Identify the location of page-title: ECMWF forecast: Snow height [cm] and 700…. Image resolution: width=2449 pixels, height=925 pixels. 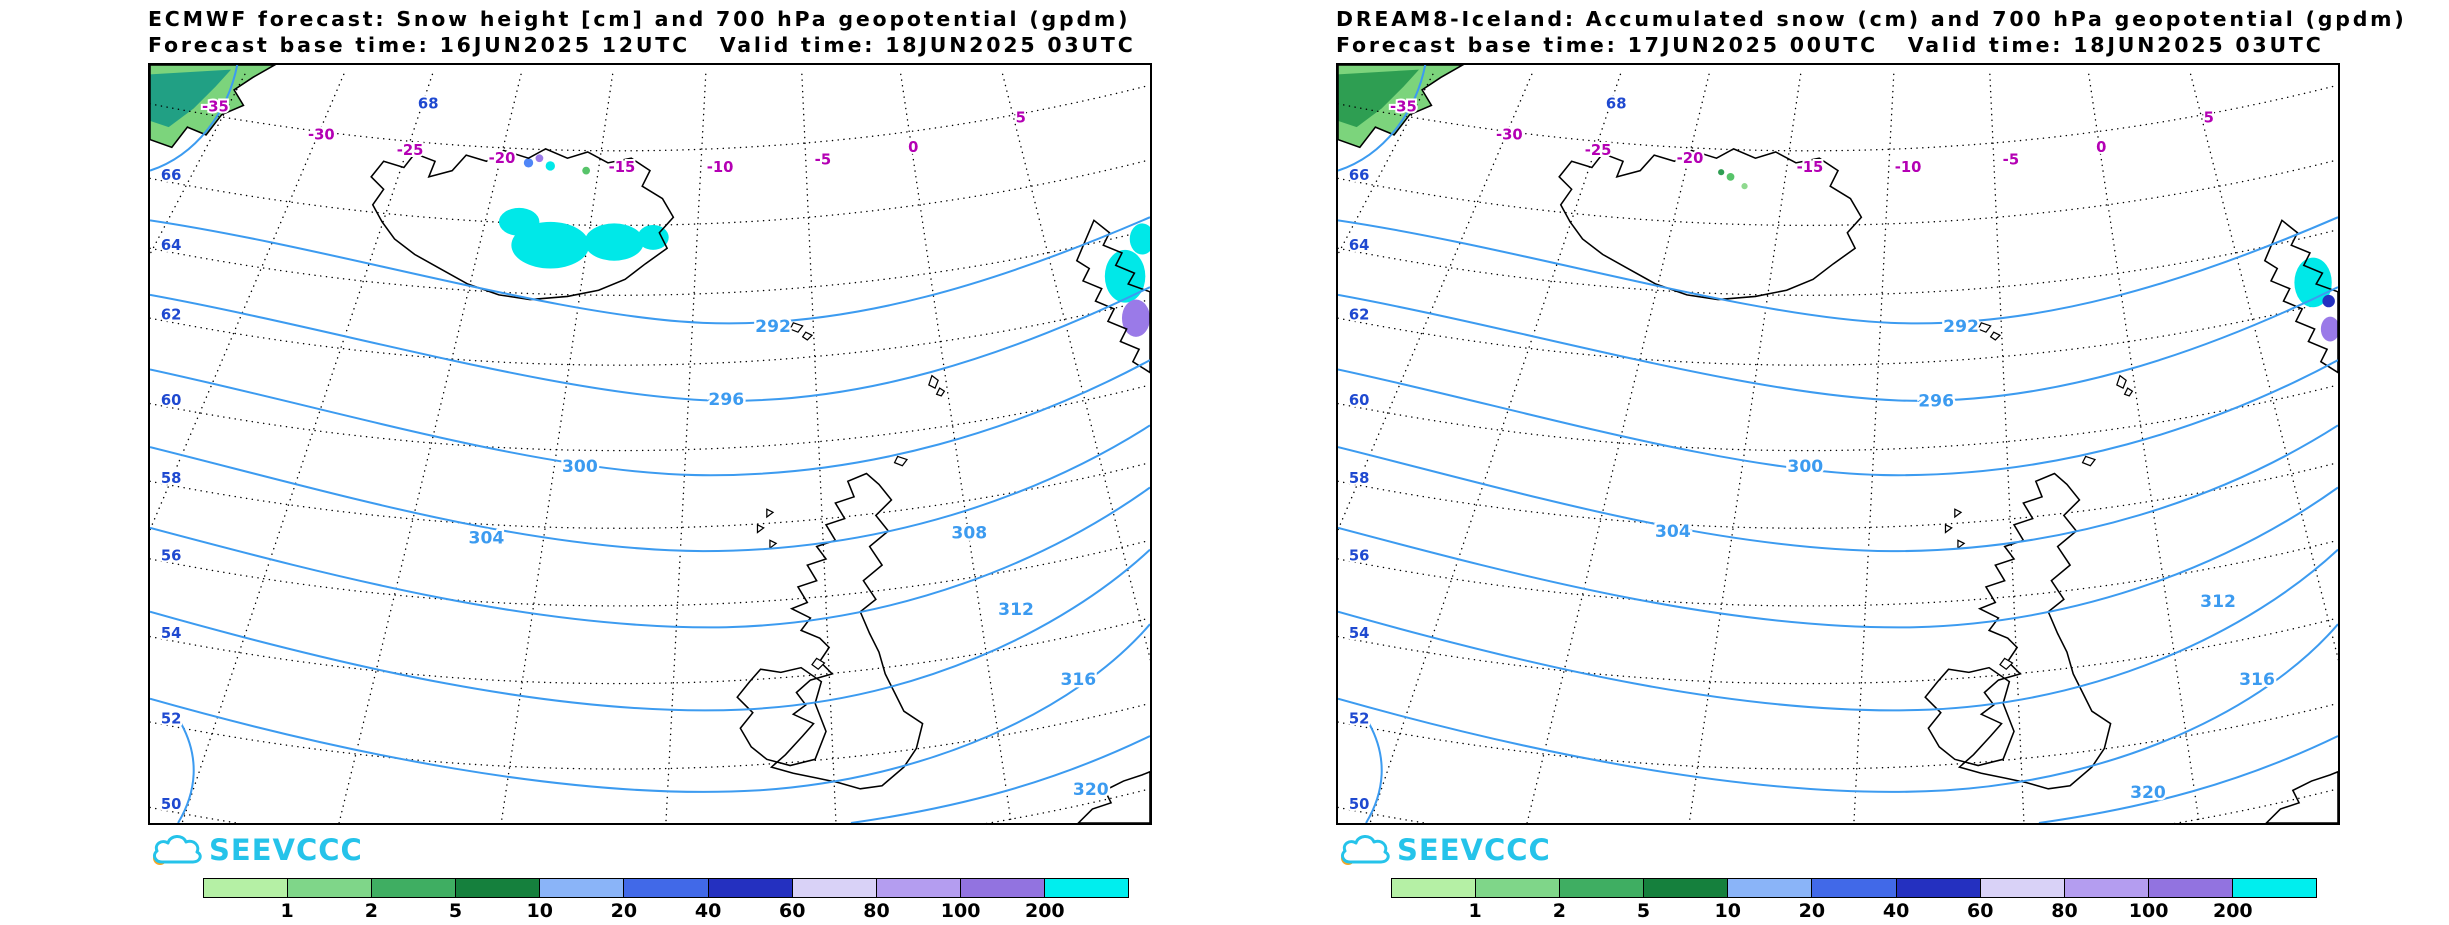
(639, 19).